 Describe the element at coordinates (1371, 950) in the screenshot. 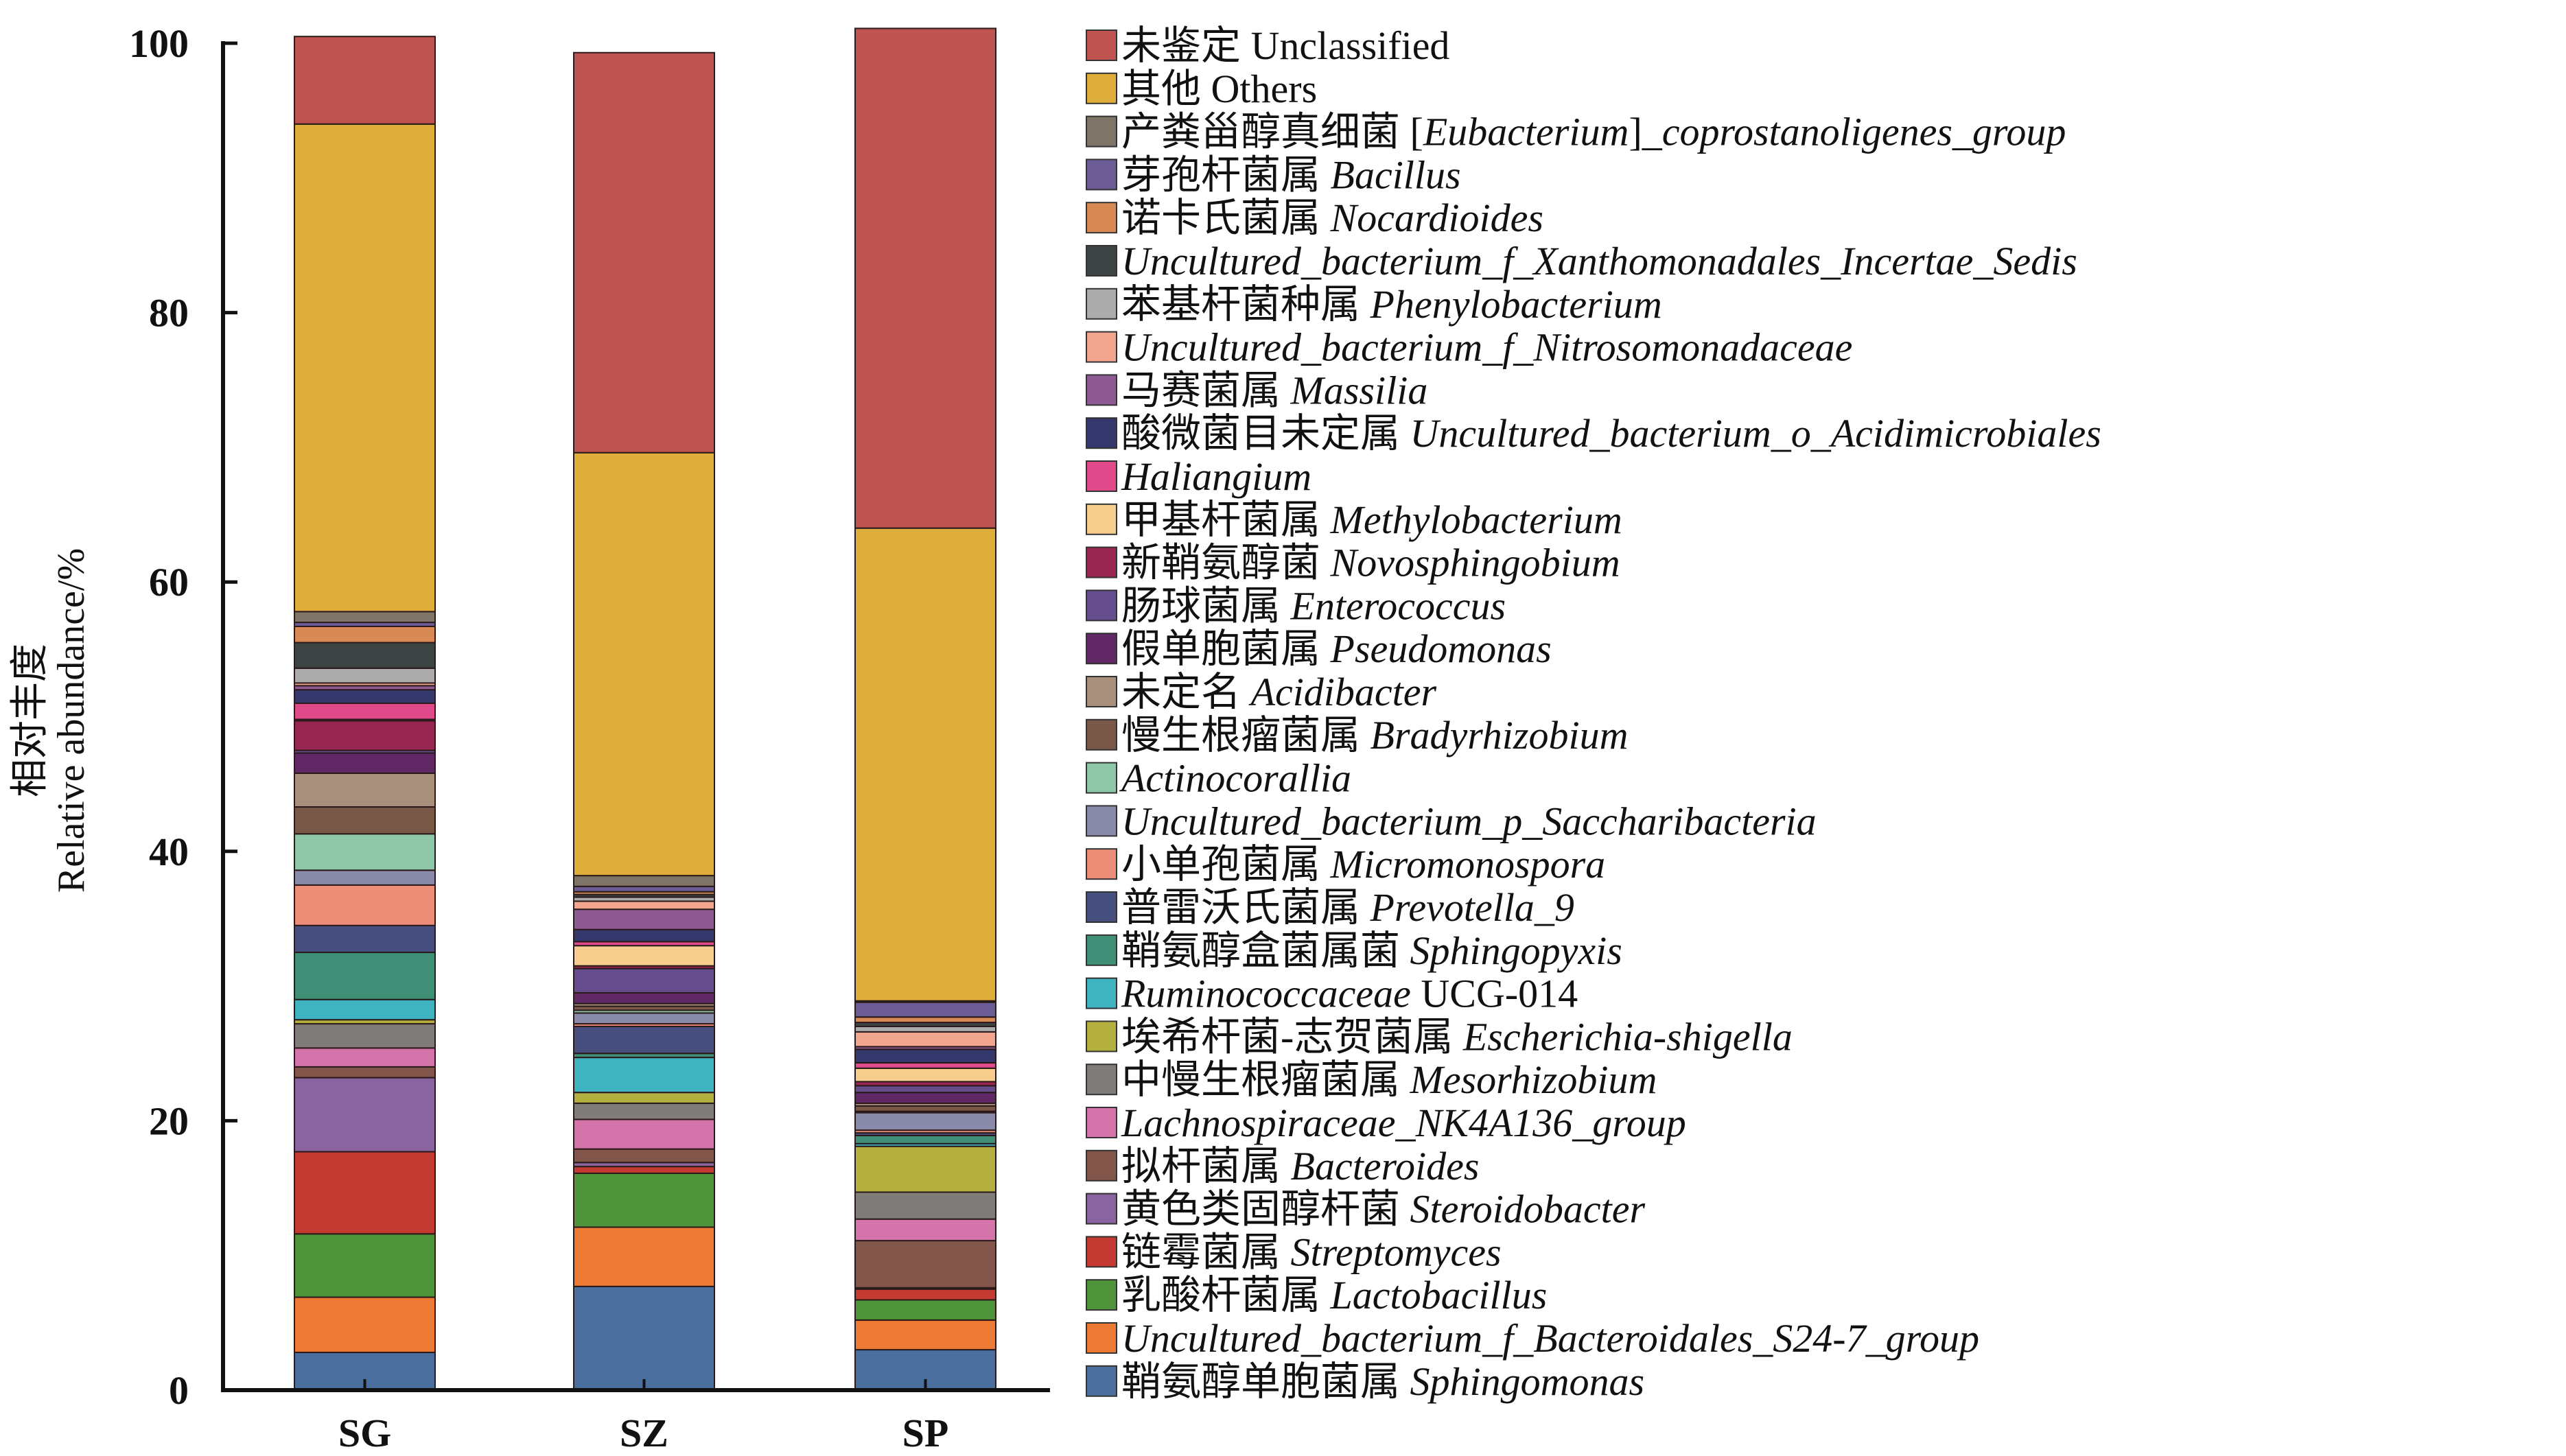

I see `legend-label: 鞘氨醇盒菌属菌 Sphingopyxis` at that location.